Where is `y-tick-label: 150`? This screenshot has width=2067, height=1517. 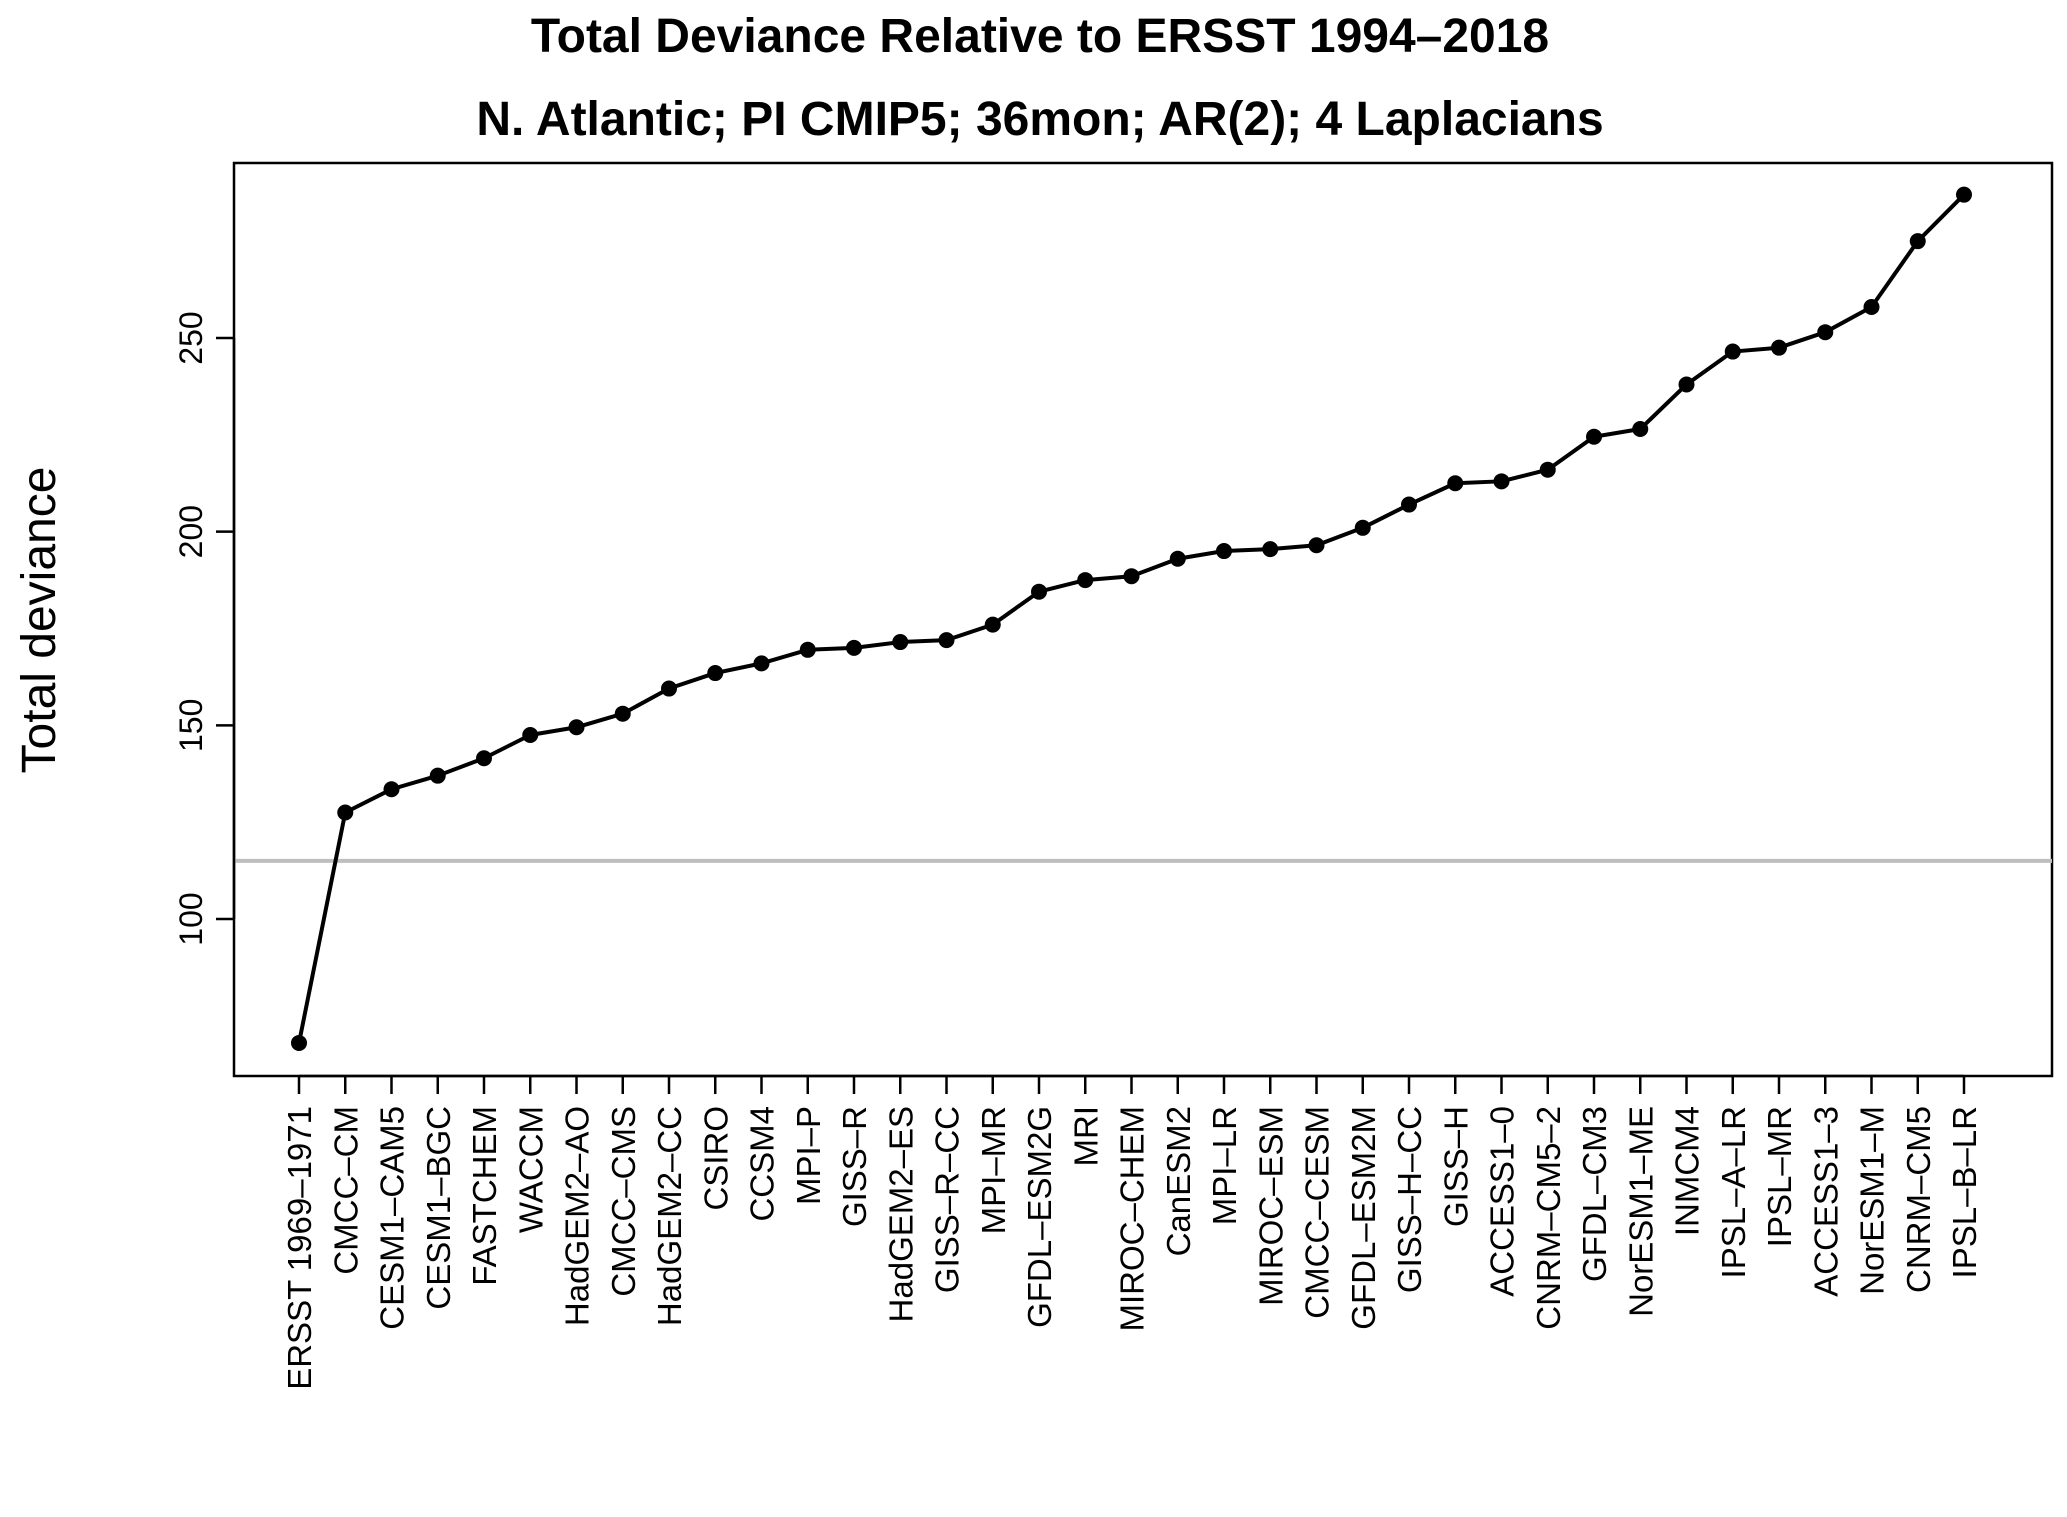 y-tick-label: 150 is located at coordinates (191, 725).